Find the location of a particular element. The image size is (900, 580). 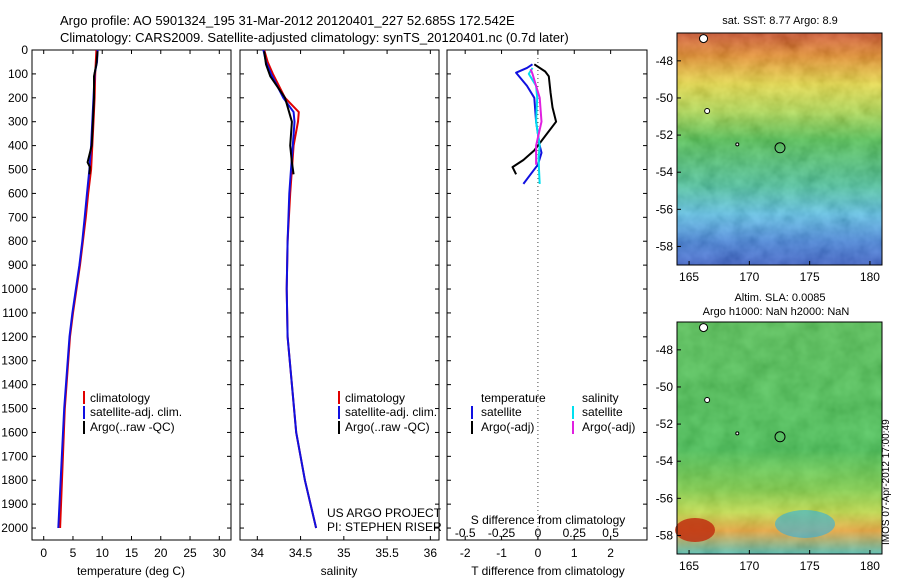

top-tick-label: -0.25 is located at coordinates (502, 533).